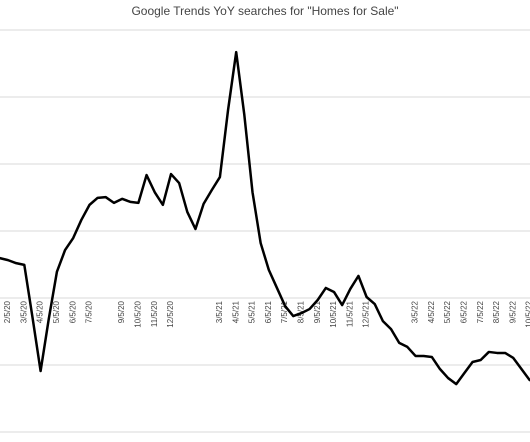 The width and height of the screenshot is (530, 442). Describe the element at coordinates (431, 311) in the screenshot. I see `x-tick-label: 4/5/22` at that location.